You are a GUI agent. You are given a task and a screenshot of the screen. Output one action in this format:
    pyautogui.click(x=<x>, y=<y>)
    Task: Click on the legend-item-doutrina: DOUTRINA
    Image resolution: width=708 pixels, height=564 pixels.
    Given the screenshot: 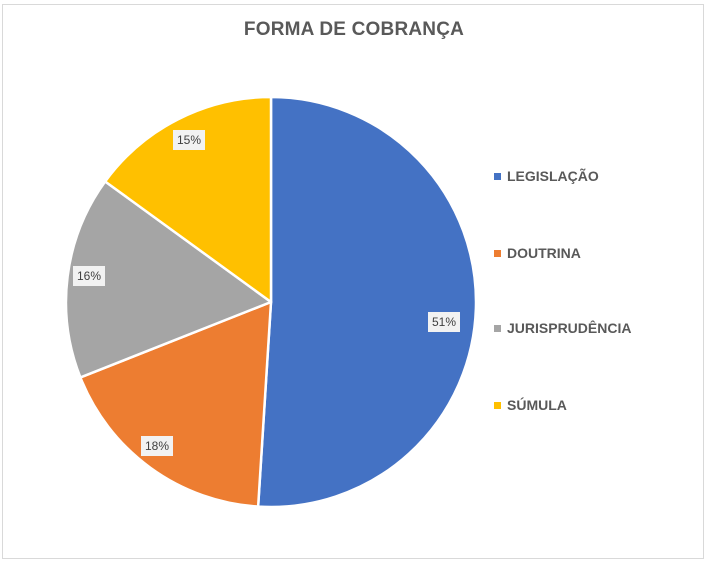 What is the action you would take?
    pyautogui.click(x=537, y=253)
    